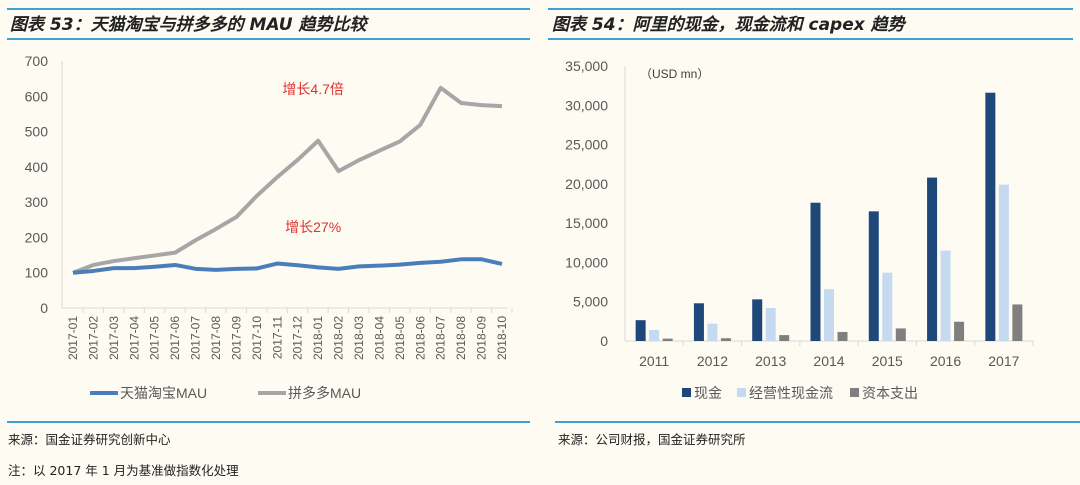 The image size is (1080, 485). I want to click on x-tick-label: 2012, so click(712, 361).